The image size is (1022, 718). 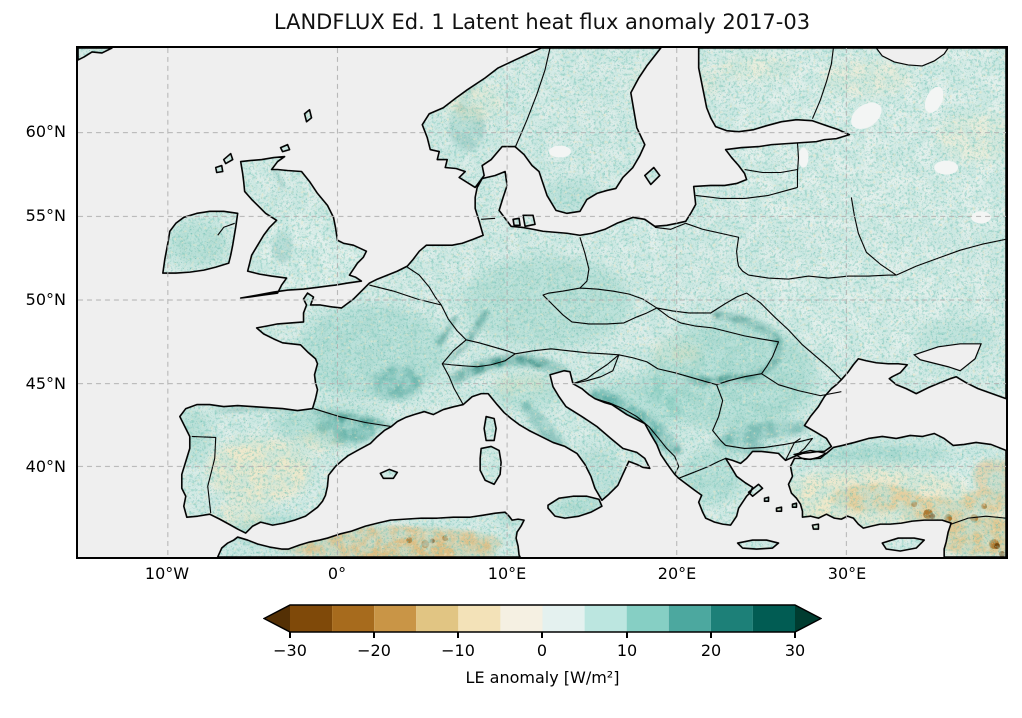 What do you see at coordinates (711, 650) in the screenshot?
I see `colorbar-tick-label: 20` at bounding box center [711, 650].